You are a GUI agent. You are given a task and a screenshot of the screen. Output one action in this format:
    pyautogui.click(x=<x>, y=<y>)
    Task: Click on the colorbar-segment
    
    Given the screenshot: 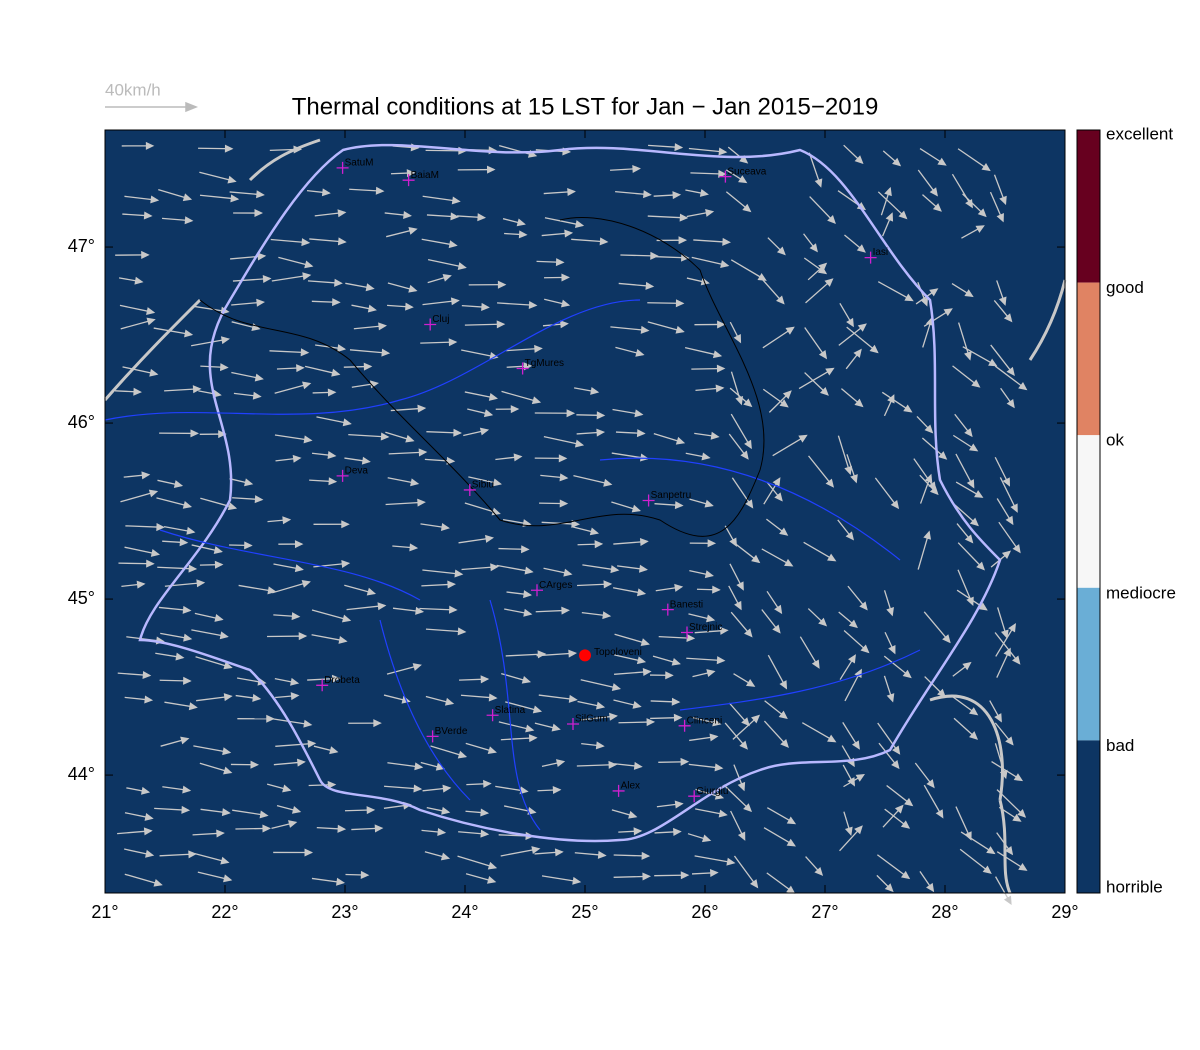 What is the action you would take?
    pyautogui.click(x=1088, y=816)
    